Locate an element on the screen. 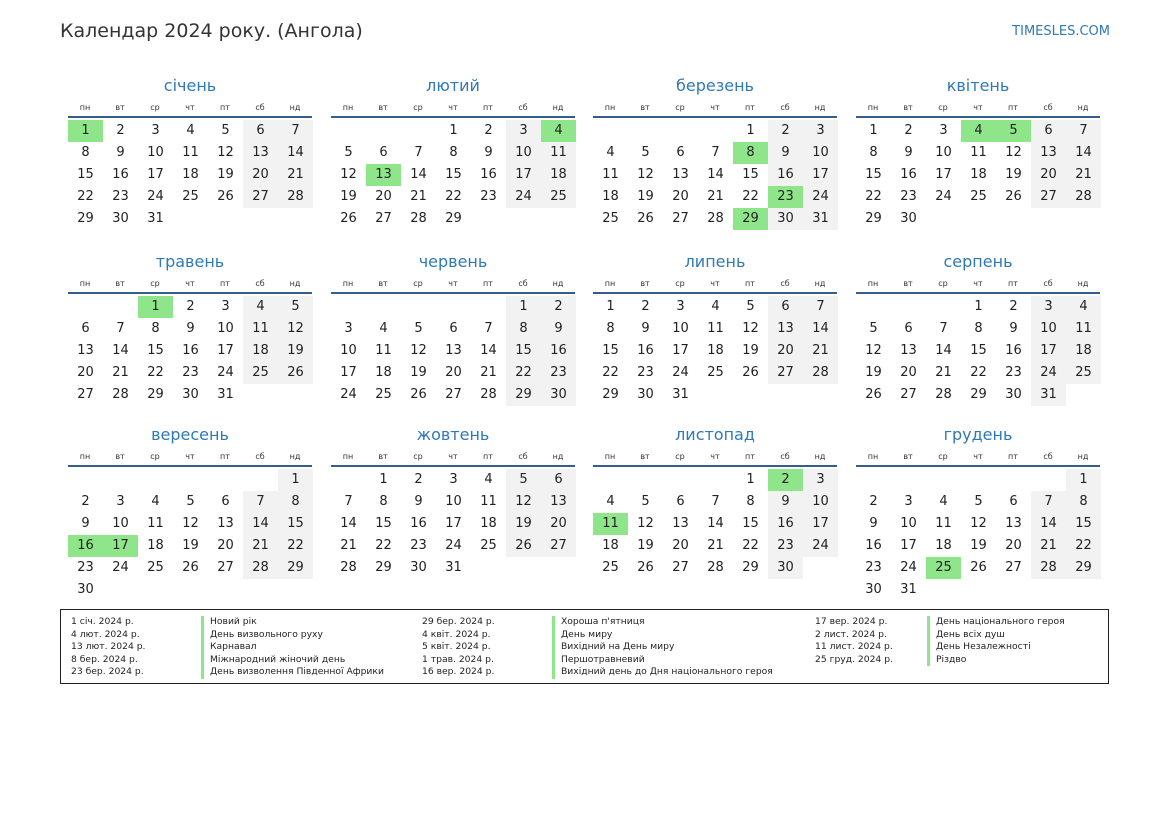  month-divider is located at coordinates (715, 117).